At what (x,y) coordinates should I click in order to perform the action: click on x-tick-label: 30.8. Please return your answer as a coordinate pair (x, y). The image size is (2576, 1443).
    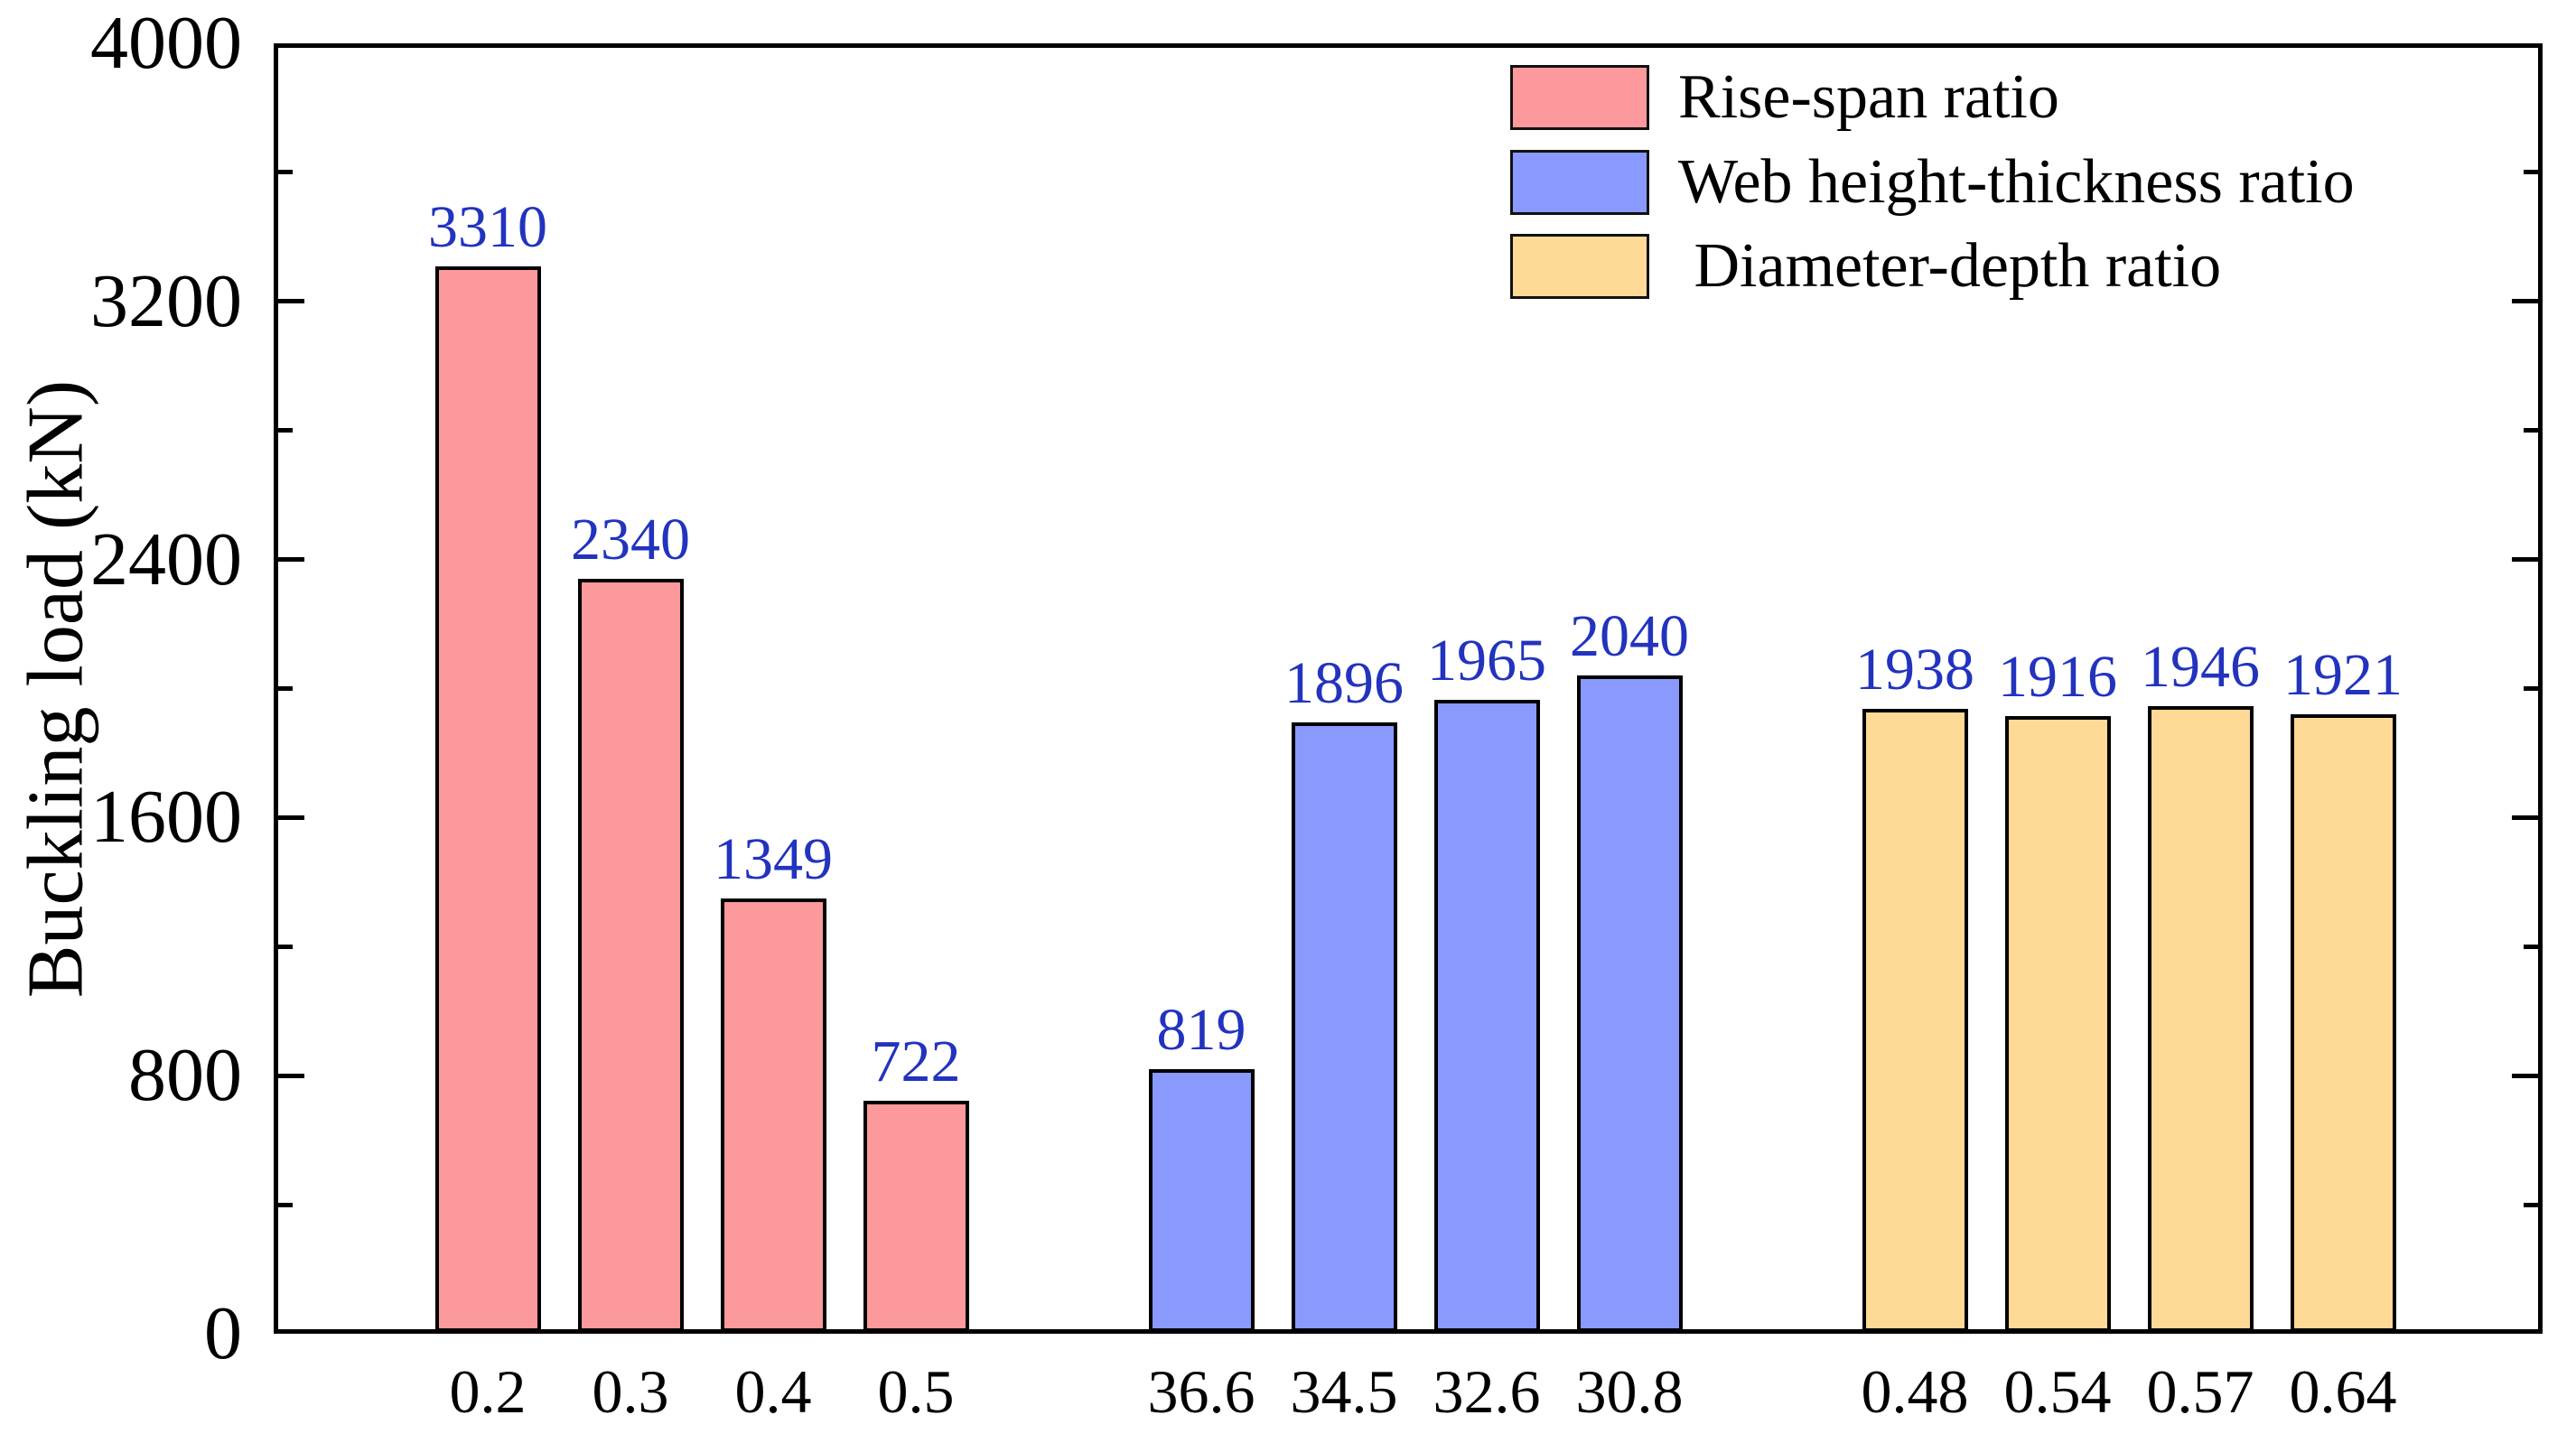
    Looking at the image, I should click on (1629, 1392).